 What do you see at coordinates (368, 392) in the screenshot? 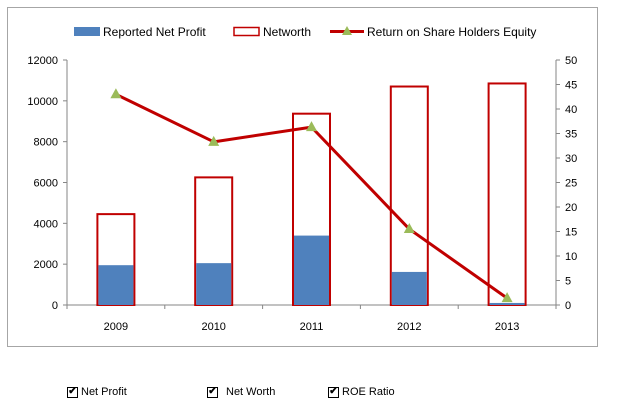
I see `checkbox-roe-ratio-label: ROE Ratio` at bounding box center [368, 392].